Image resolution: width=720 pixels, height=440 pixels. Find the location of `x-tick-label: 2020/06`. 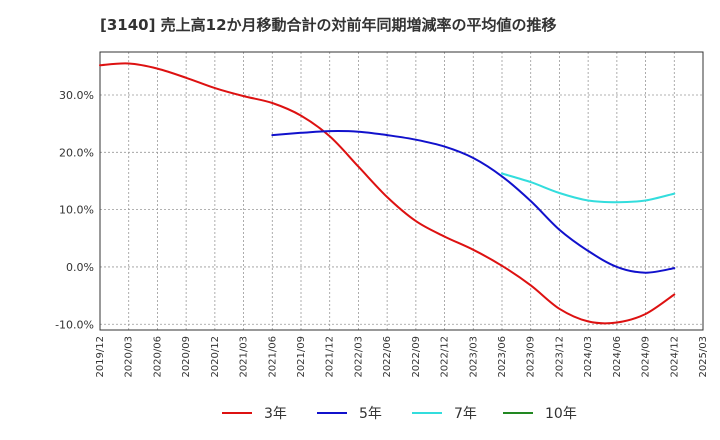

x-tick-label: 2020/06 is located at coordinates (157, 357).